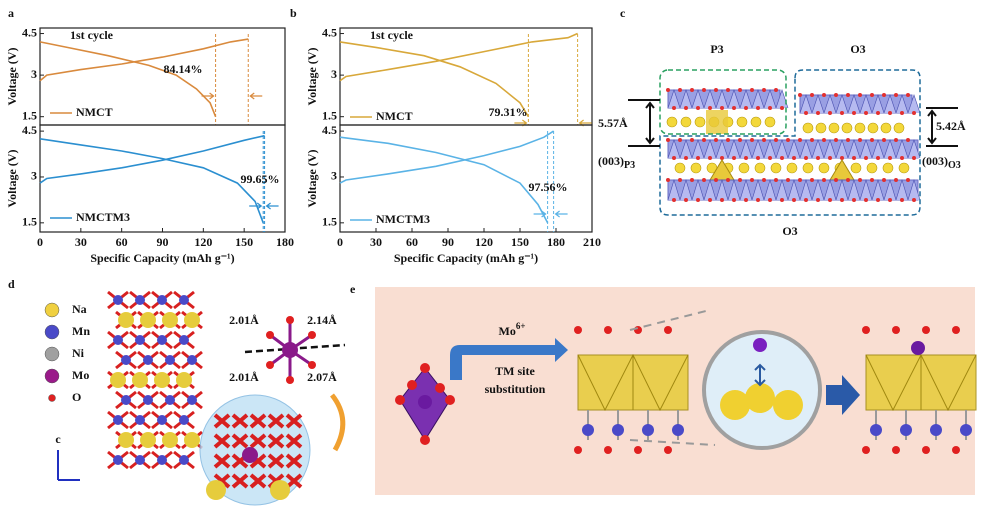  Describe the element at coordinates (509, 359) in the screenshot. I see `substitution-arrow` at that location.